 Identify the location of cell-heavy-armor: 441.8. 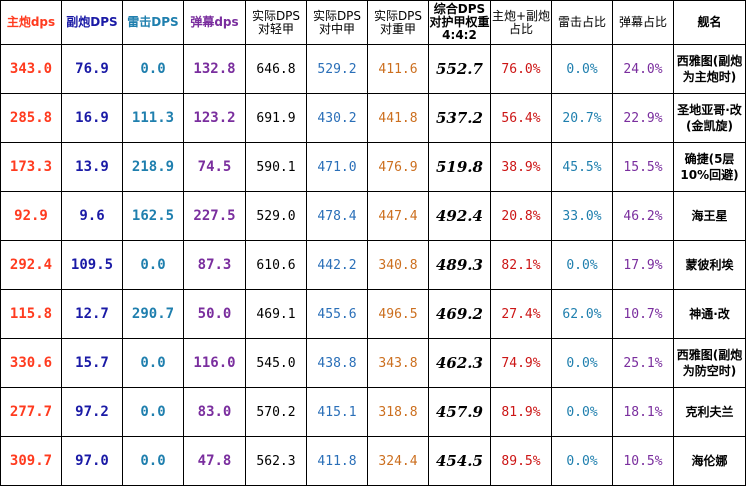
(398, 118).